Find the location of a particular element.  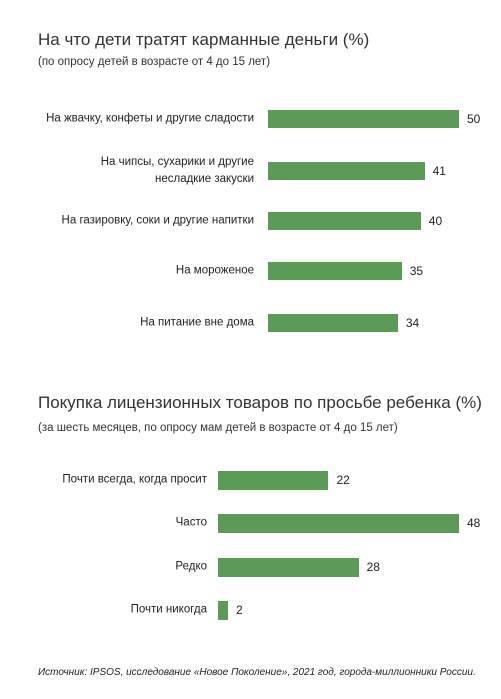

value-label: 22 is located at coordinates (343, 480).